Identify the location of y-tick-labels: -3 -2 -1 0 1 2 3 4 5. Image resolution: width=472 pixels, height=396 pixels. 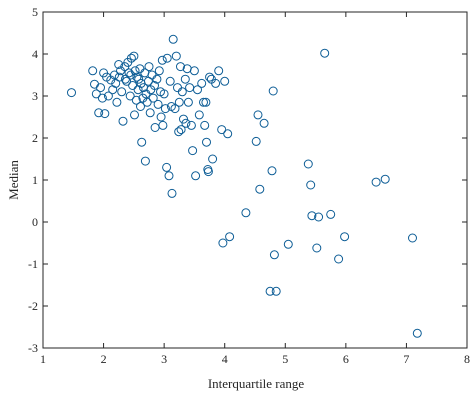
(33, 180).